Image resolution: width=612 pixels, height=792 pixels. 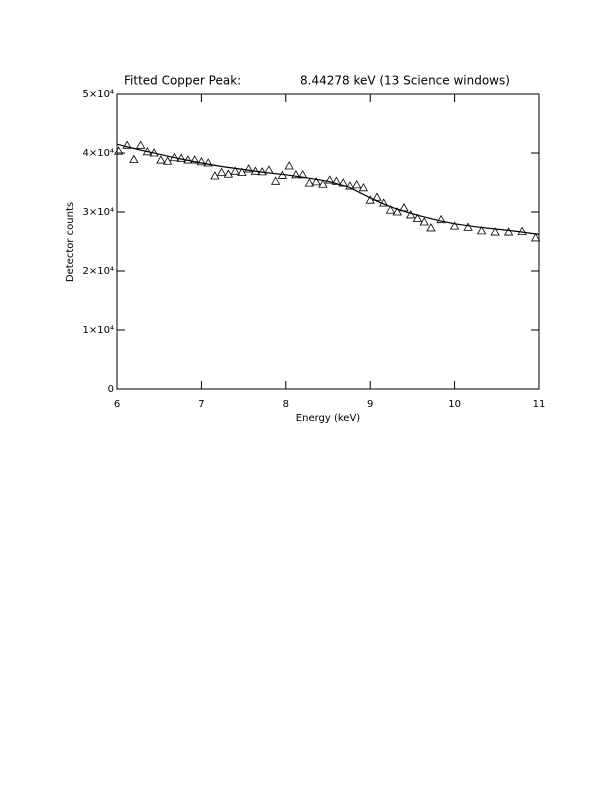 I want to click on chart-subtitle: 8.44278 keV (13 Science windows), so click(x=405, y=81).